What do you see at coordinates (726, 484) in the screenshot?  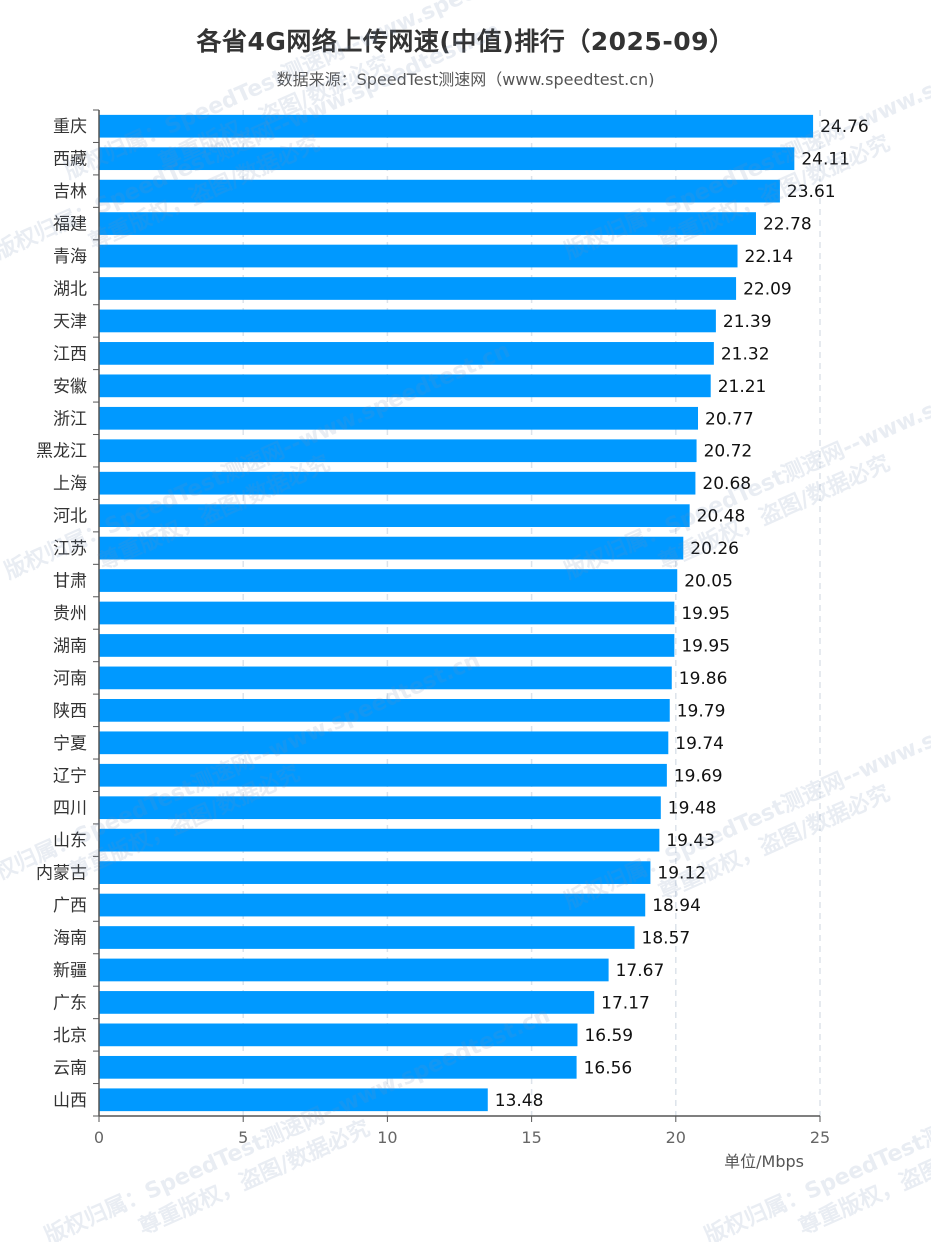 I see `bar-value-label: 20.68` at bounding box center [726, 484].